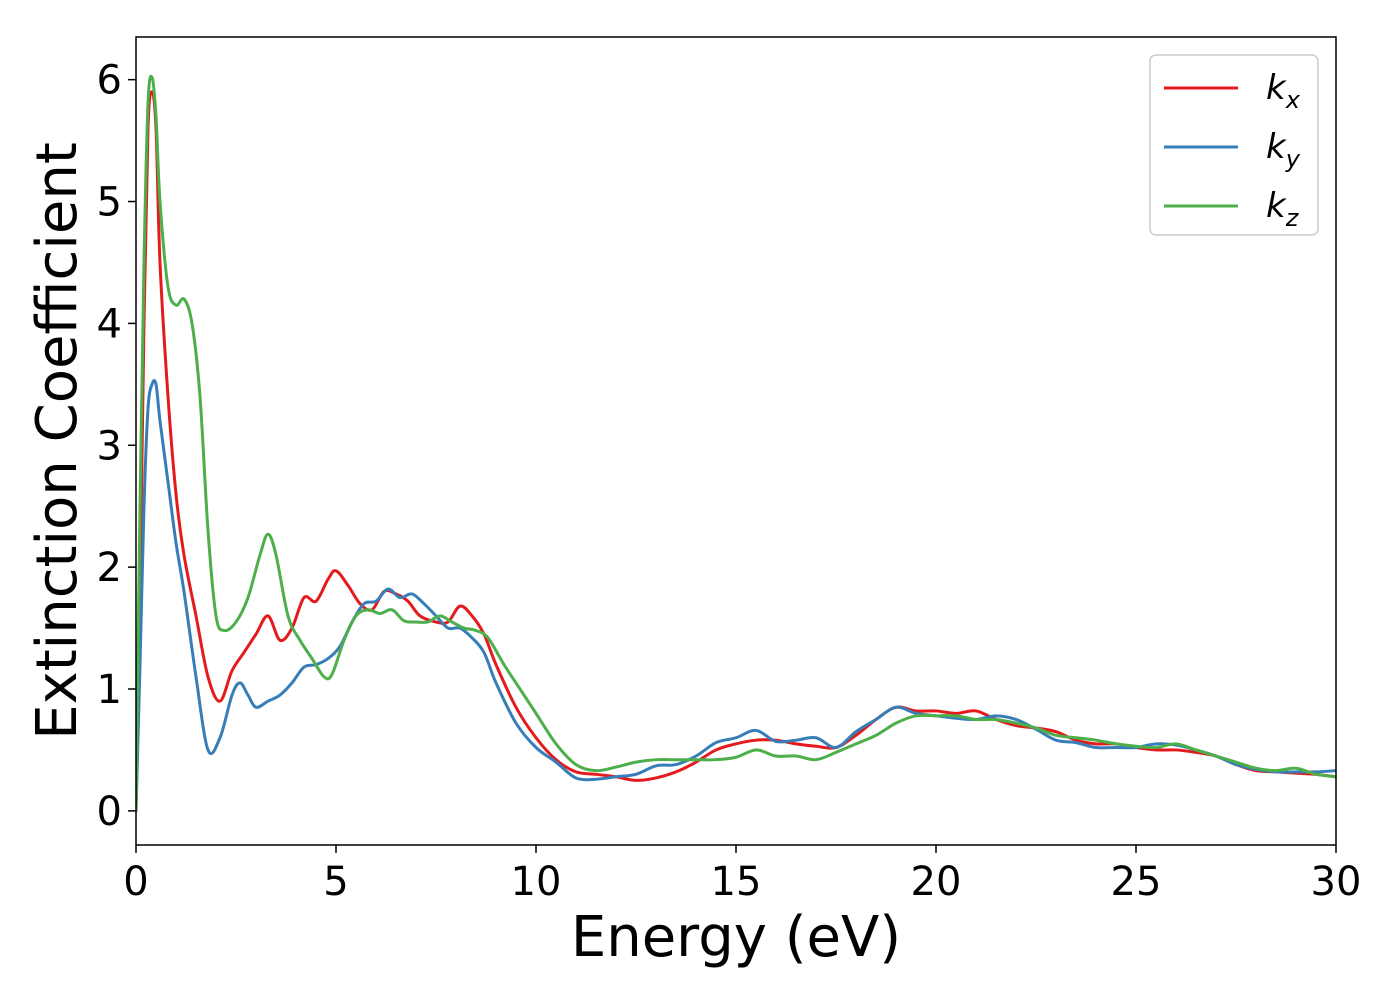 This screenshot has width=1400, height=1005. Describe the element at coordinates (109, 812) in the screenshot. I see `y-tick-label: 0` at that location.